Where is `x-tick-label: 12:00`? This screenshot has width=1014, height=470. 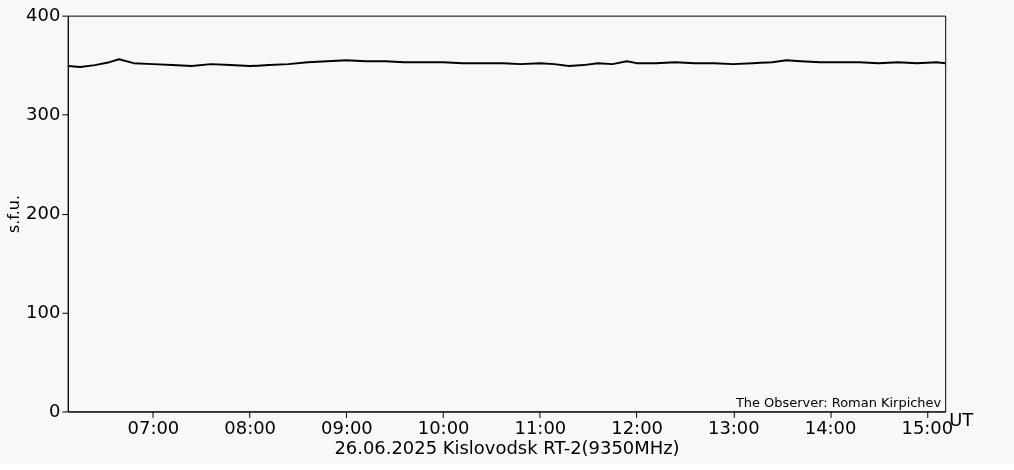 x-tick-label: 12:00 is located at coordinates (637, 427).